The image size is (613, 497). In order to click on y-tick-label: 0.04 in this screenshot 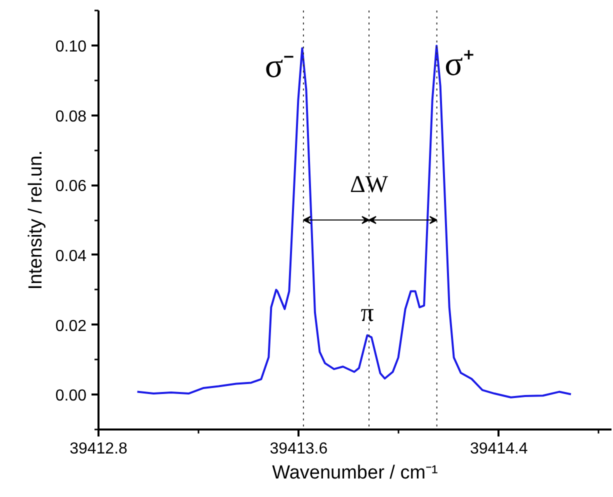, I will do `click(71, 256)`.